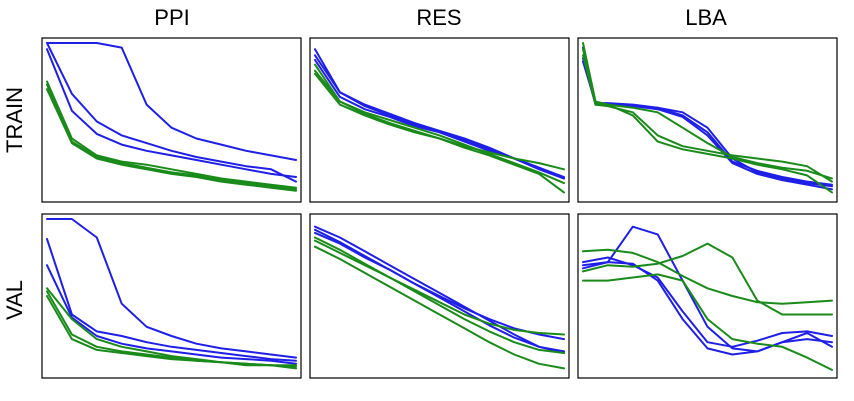  What do you see at coordinates (706, 17) in the screenshot?
I see `column-title-lba: LBA` at bounding box center [706, 17].